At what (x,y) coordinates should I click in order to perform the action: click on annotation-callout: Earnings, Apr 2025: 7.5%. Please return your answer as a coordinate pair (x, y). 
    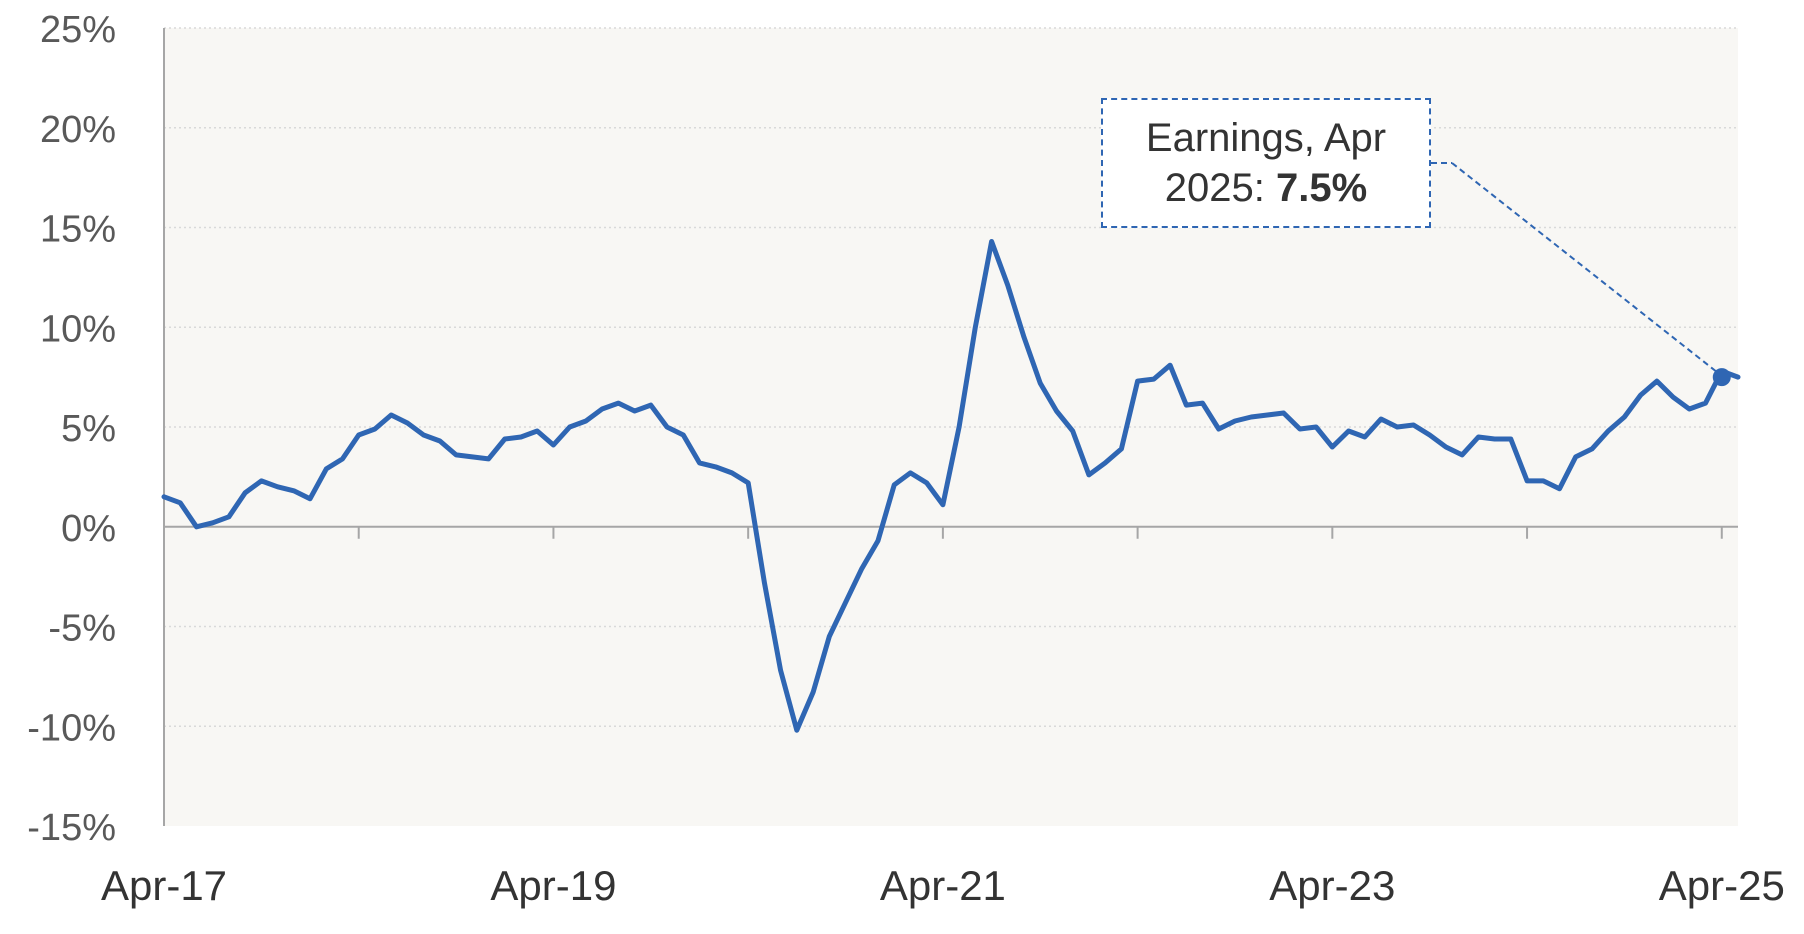
    Looking at the image, I should click on (1266, 163).